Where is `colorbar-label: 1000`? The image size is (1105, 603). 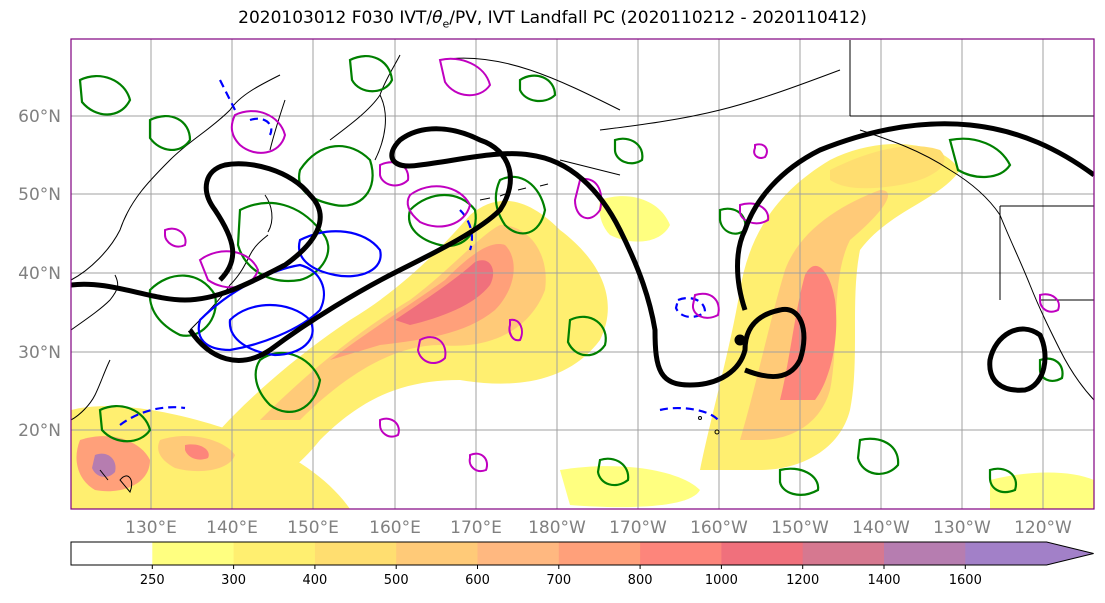
colorbar-label: 1000 is located at coordinates (721, 580).